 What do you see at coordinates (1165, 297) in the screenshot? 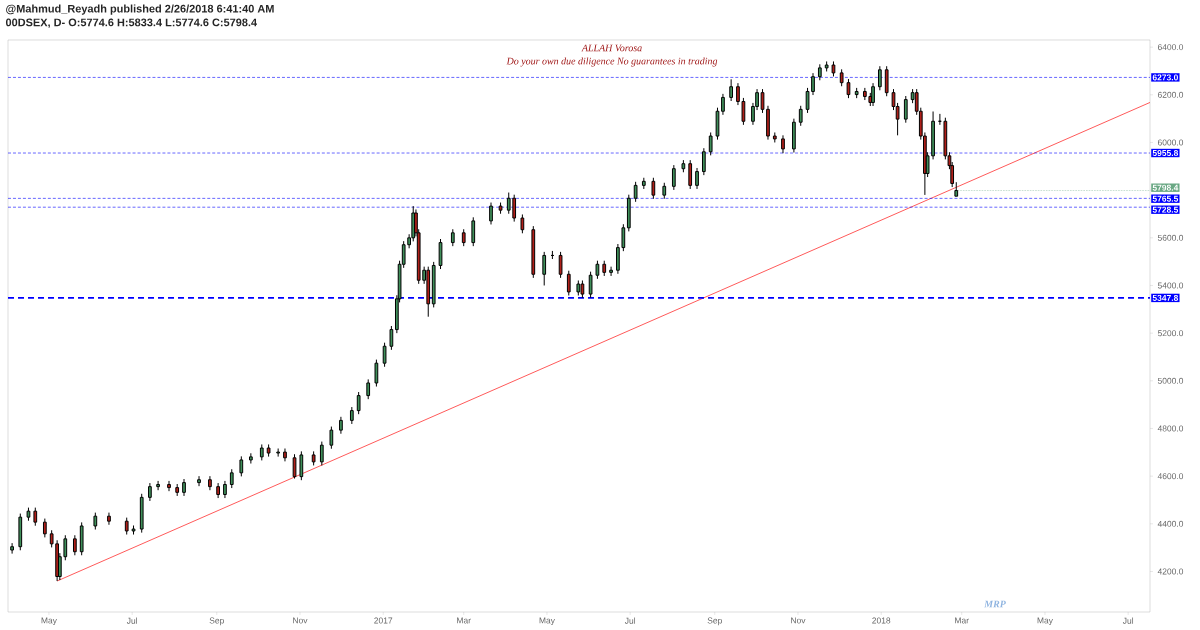
I see `ref-line-label: 5347.8` at bounding box center [1165, 297].